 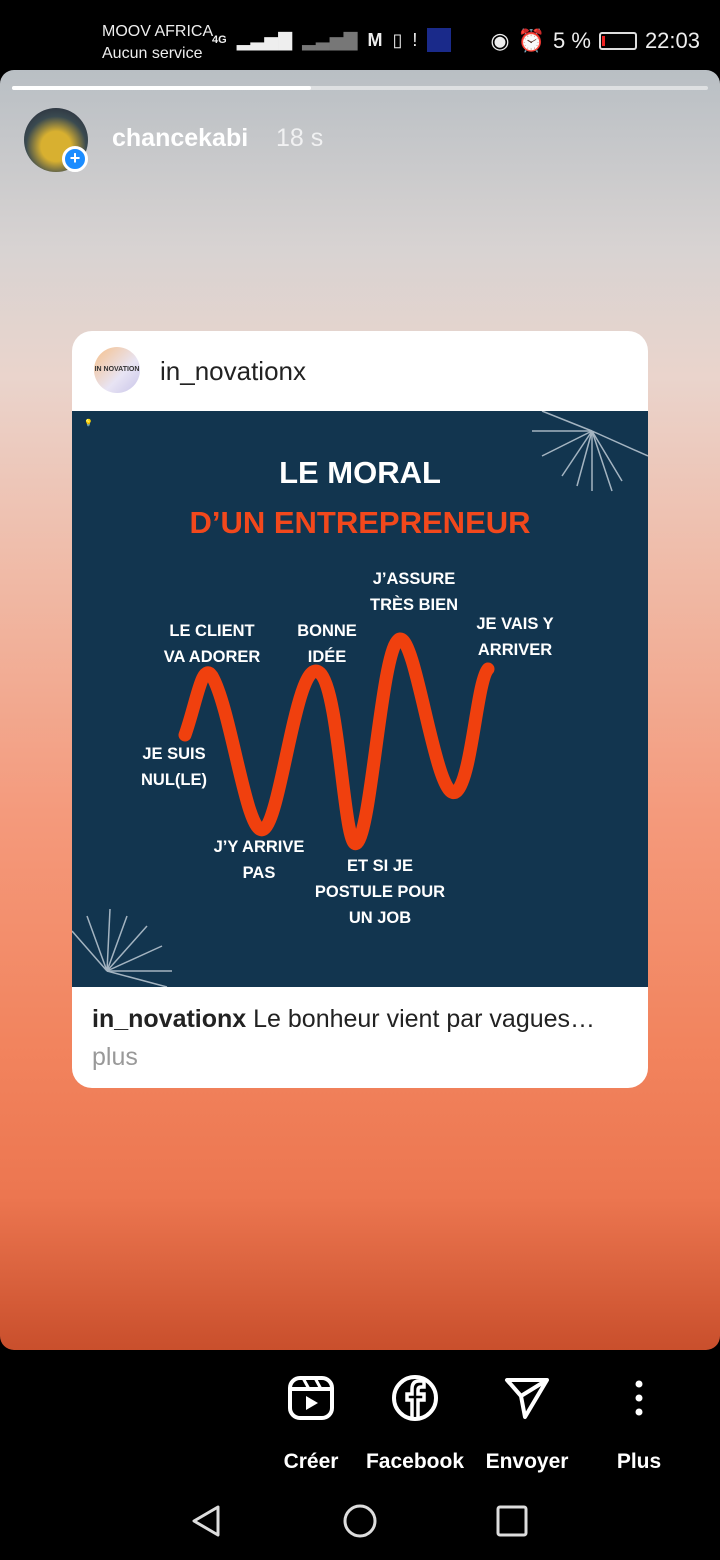 What do you see at coordinates (375, 39) in the screenshot?
I see `m-icon: M` at bounding box center [375, 39].